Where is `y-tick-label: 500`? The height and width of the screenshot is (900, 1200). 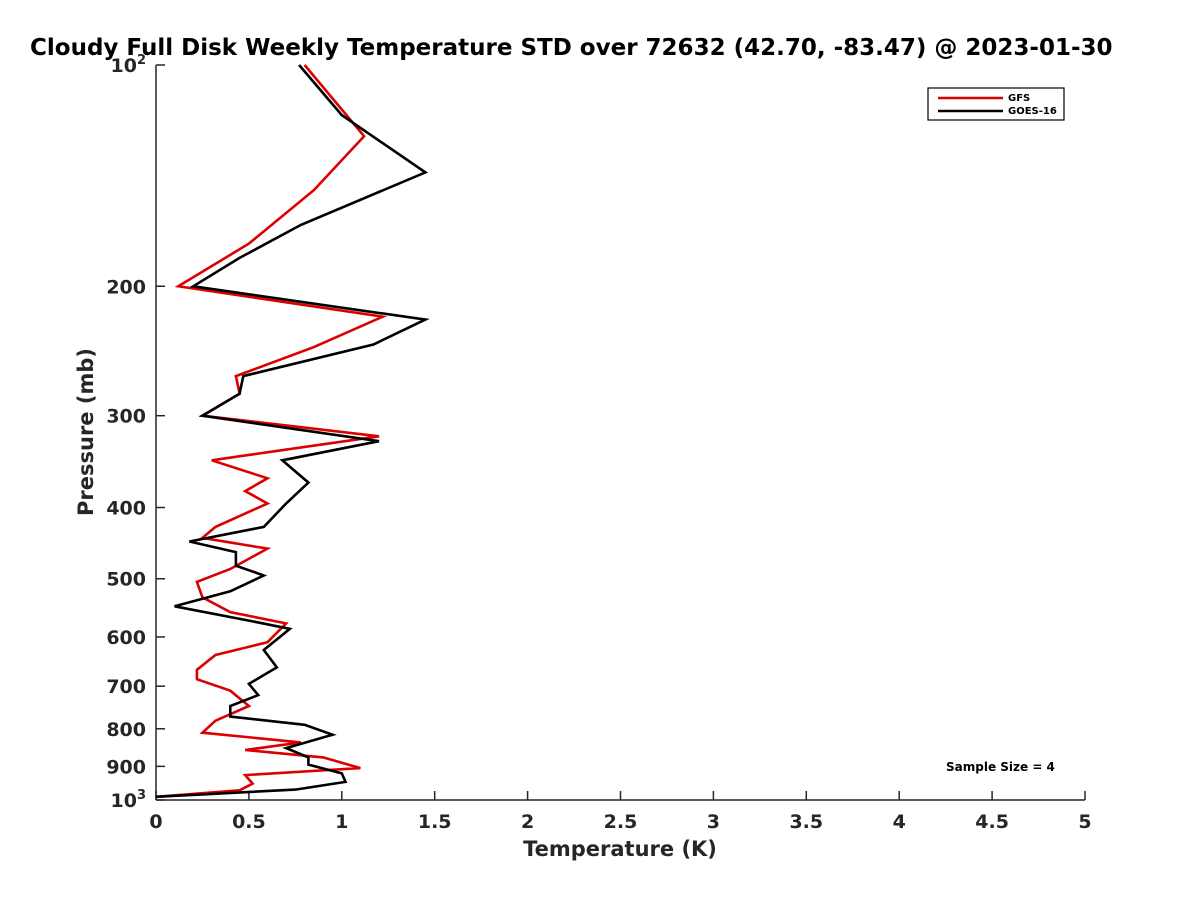 y-tick-label: 500 is located at coordinates (126, 580).